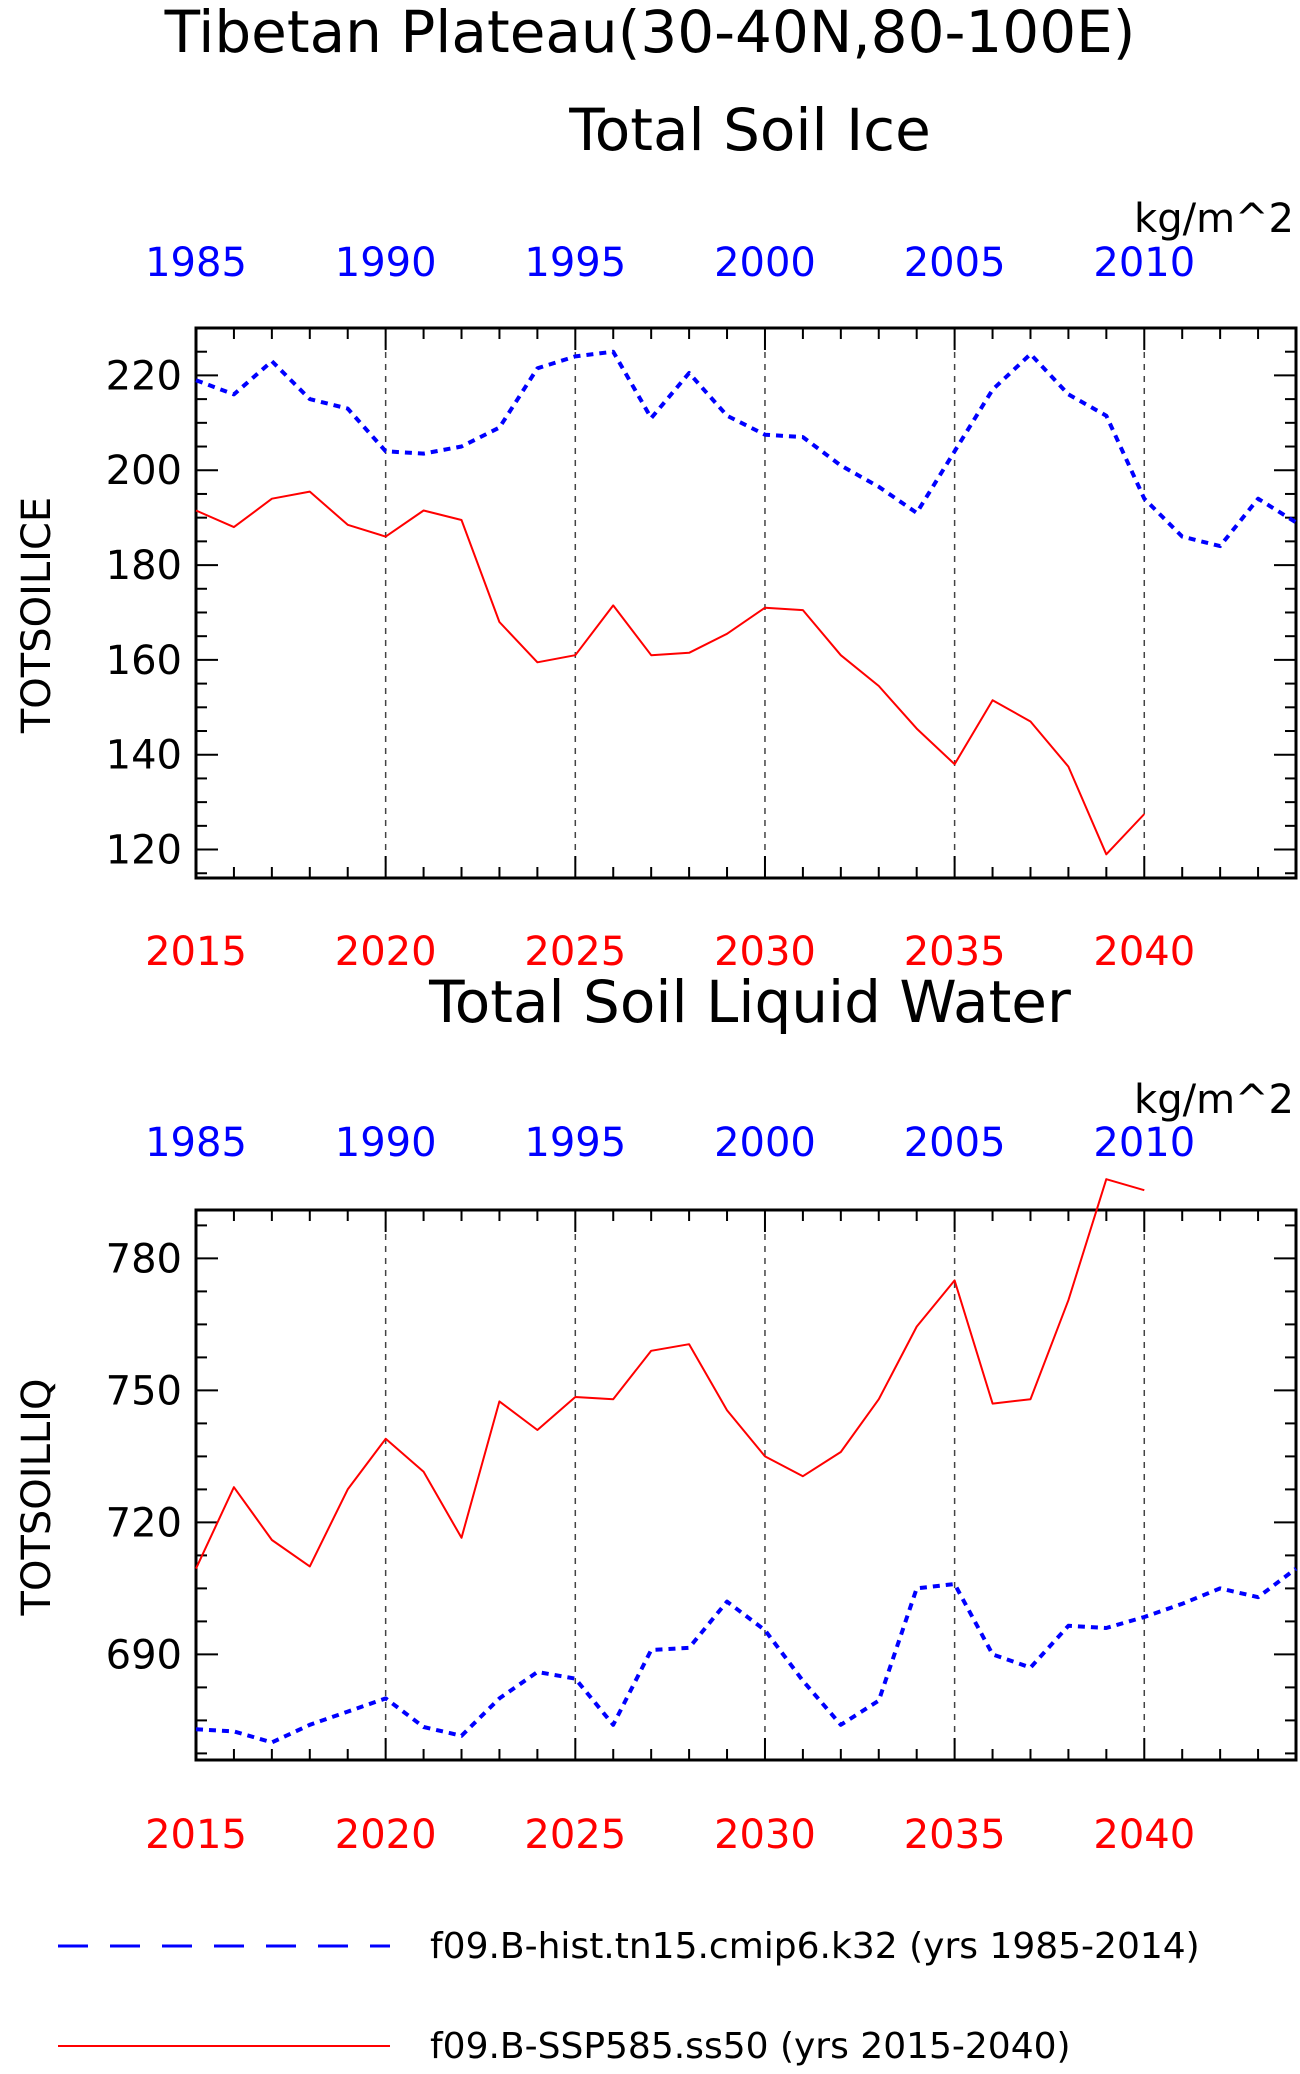 This screenshot has height=2074, width=1300. Describe the element at coordinates (37, 1498) in the screenshot. I see `y-axis-label: TOTSOILLIQ` at that location.